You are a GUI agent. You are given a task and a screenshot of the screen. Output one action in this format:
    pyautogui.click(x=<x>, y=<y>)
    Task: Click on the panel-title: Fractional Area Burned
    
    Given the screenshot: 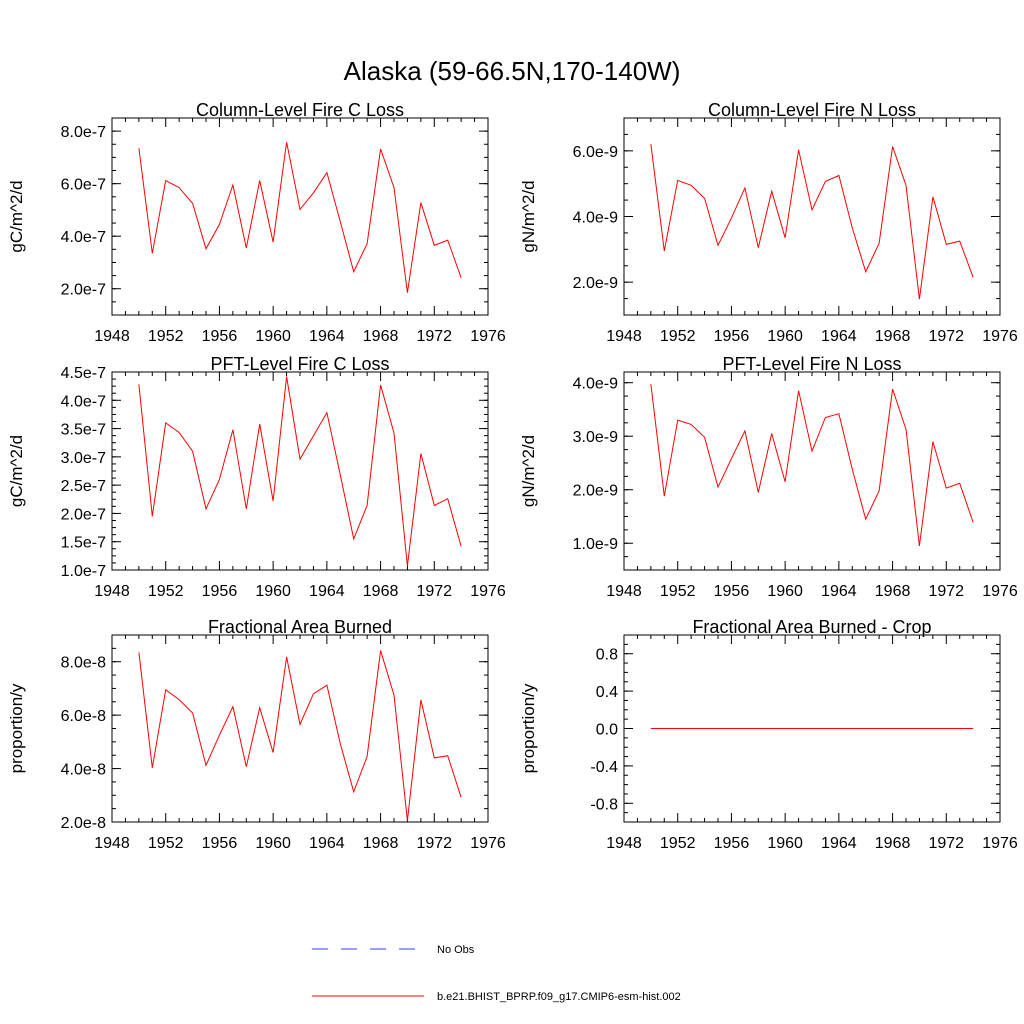 What is the action you would take?
    pyautogui.click(x=300, y=627)
    